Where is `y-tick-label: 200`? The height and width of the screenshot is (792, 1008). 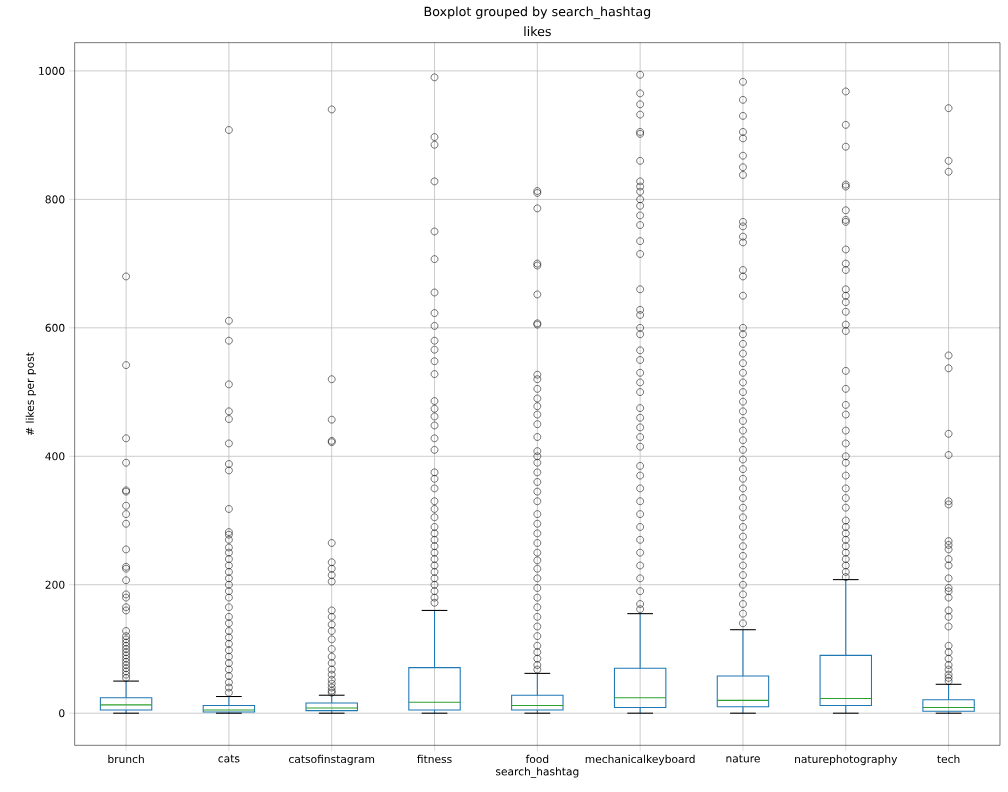 y-tick-label: 200 is located at coordinates (55, 584).